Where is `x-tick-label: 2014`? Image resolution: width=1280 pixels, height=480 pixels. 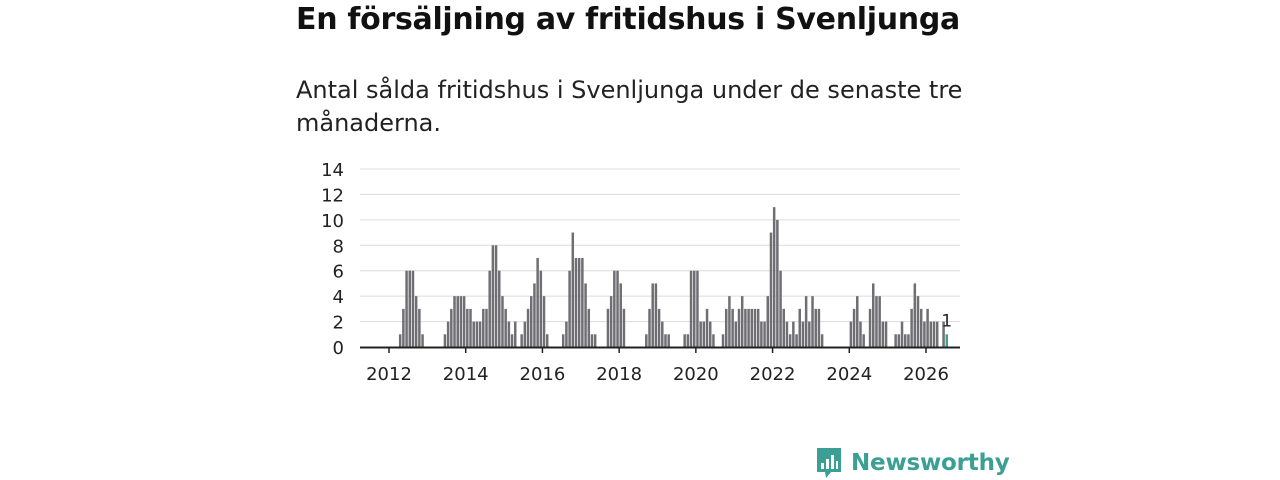
x-tick-label: 2014 is located at coordinates (466, 374).